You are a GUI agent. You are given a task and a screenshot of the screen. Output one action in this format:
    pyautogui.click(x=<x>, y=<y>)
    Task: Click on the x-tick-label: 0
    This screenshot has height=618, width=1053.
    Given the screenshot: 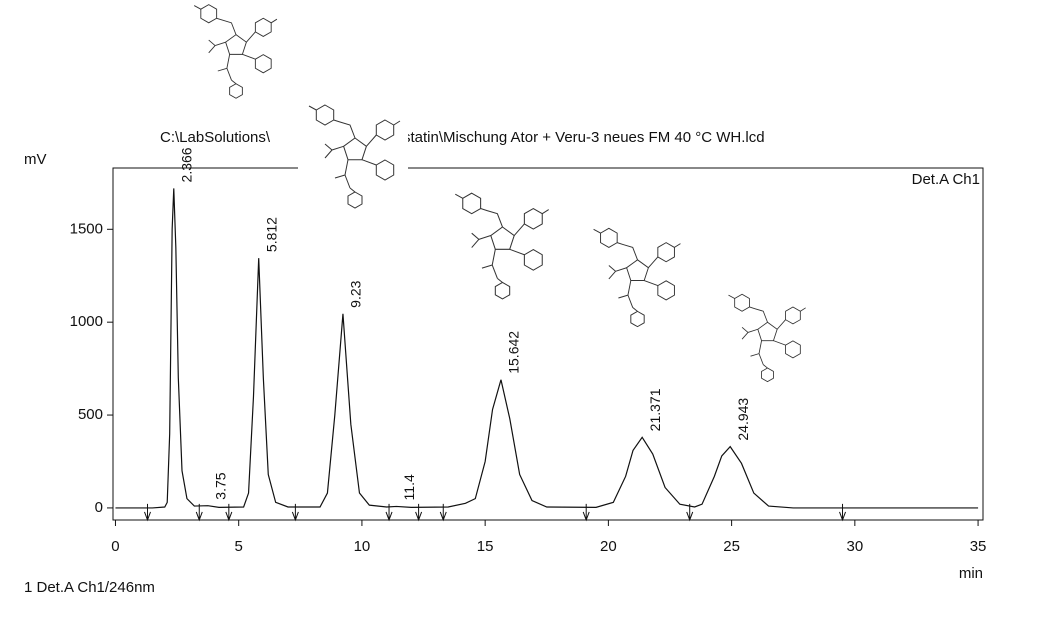 What is the action you would take?
    pyautogui.click(x=115, y=546)
    